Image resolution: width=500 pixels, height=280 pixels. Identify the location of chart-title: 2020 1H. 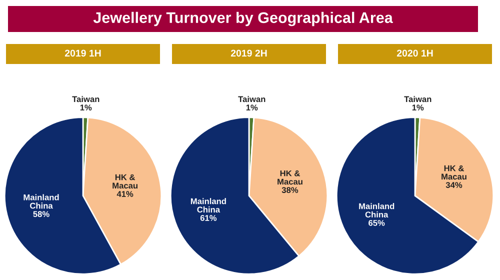
(414, 53).